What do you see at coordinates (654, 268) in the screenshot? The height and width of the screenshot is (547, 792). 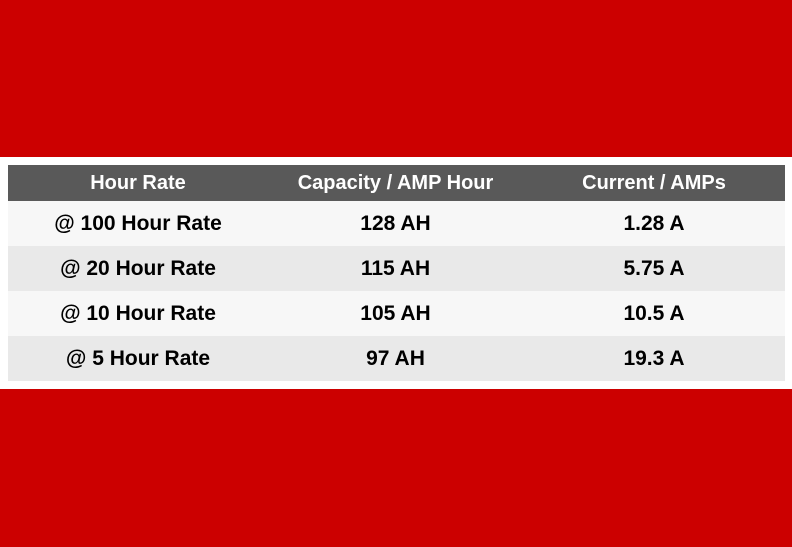 I see `cell-current: 5.75 A` at bounding box center [654, 268].